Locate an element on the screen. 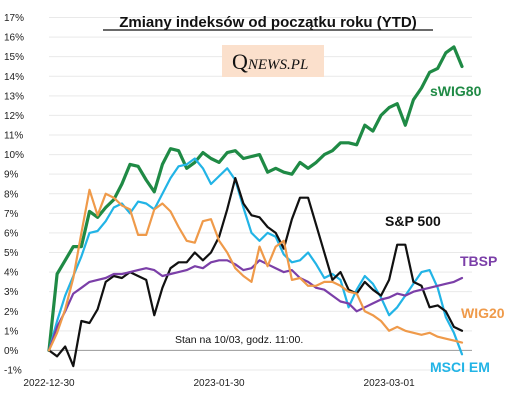 This screenshot has height=402, width=519. logo-q: Q is located at coordinates (240, 61).